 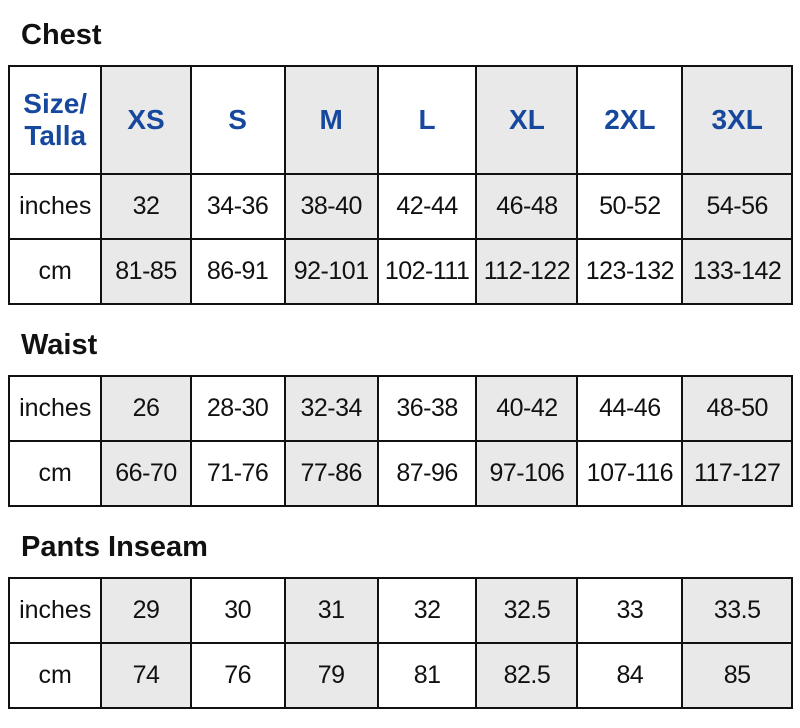 What do you see at coordinates (527, 408) in the screenshot?
I see `measure-cell: 40-42` at bounding box center [527, 408].